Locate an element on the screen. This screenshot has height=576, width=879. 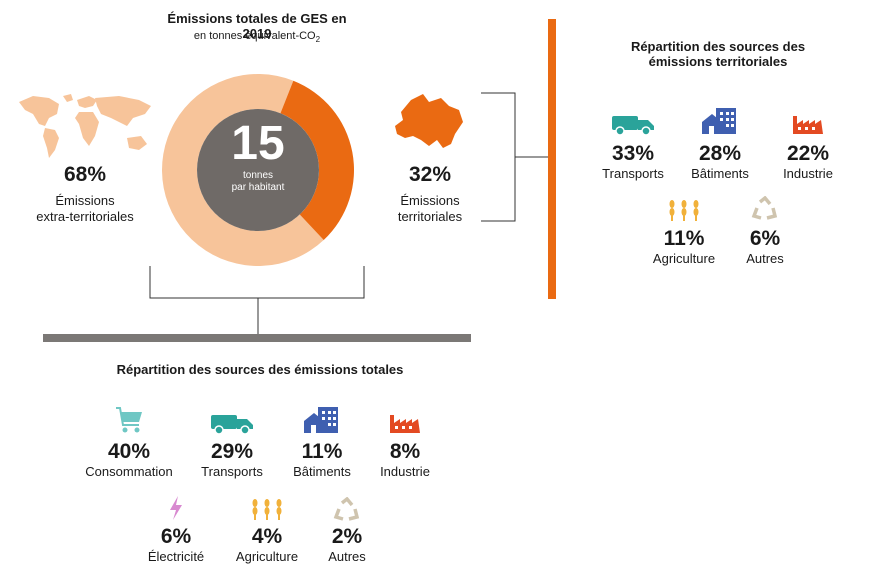
total-pct-industrie: 8% is located at coordinates (405, 451).